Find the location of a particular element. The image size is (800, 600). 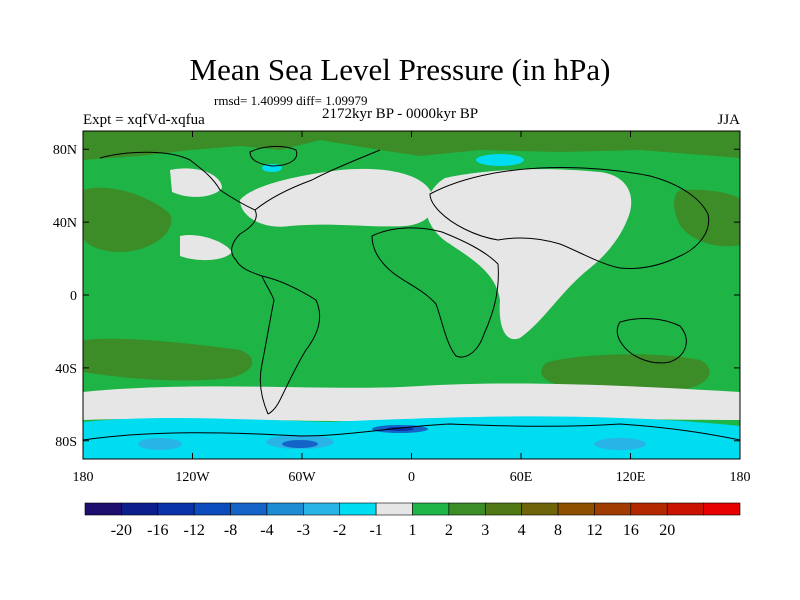

field-patch-e is located at coordinates (400, 429).